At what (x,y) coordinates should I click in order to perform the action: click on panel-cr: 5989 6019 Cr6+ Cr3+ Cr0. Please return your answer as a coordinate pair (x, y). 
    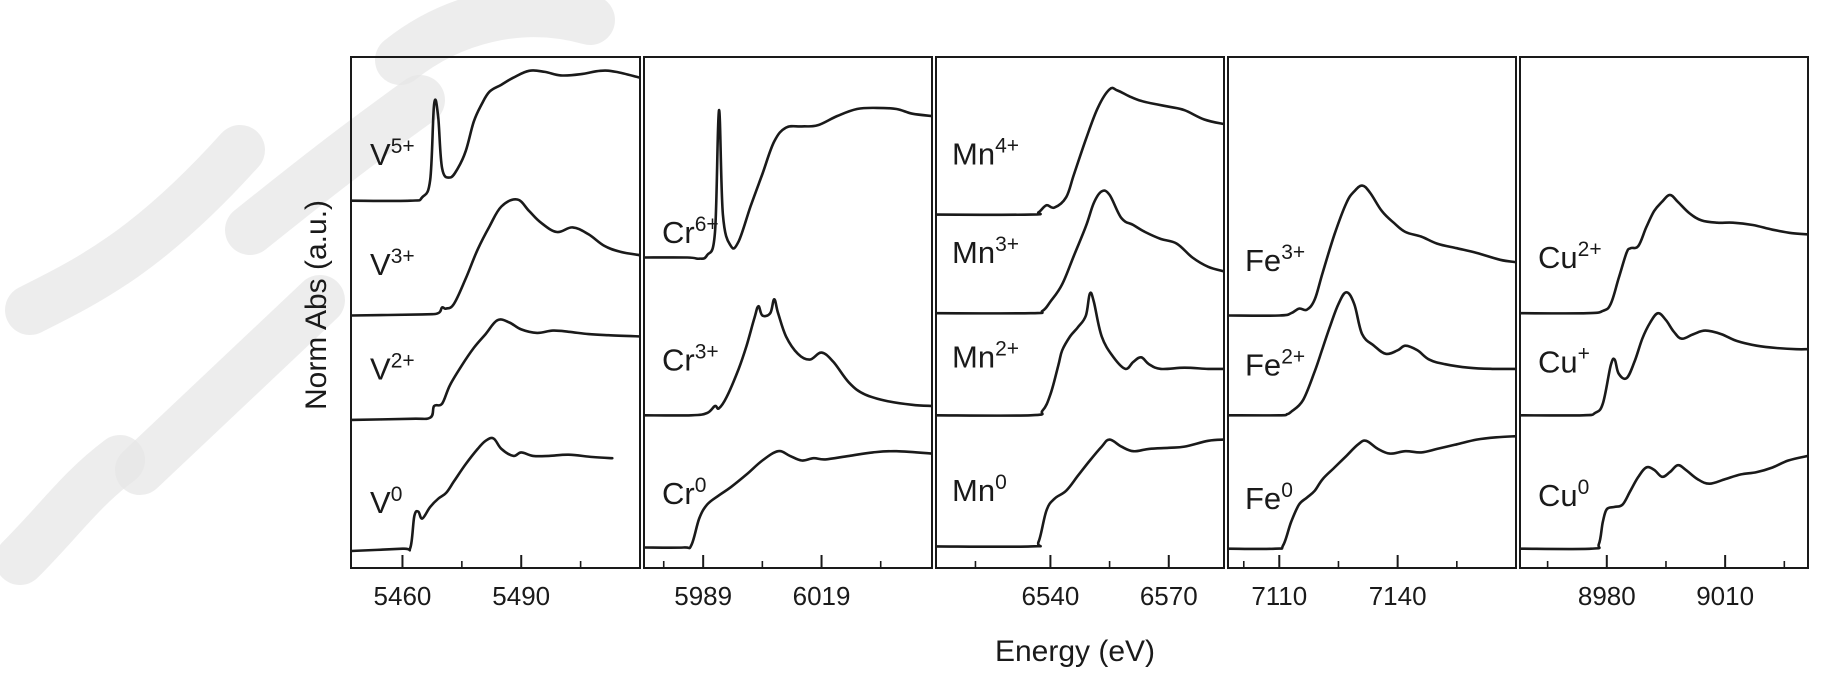
    Looking at the image, I should click on (788, 333).